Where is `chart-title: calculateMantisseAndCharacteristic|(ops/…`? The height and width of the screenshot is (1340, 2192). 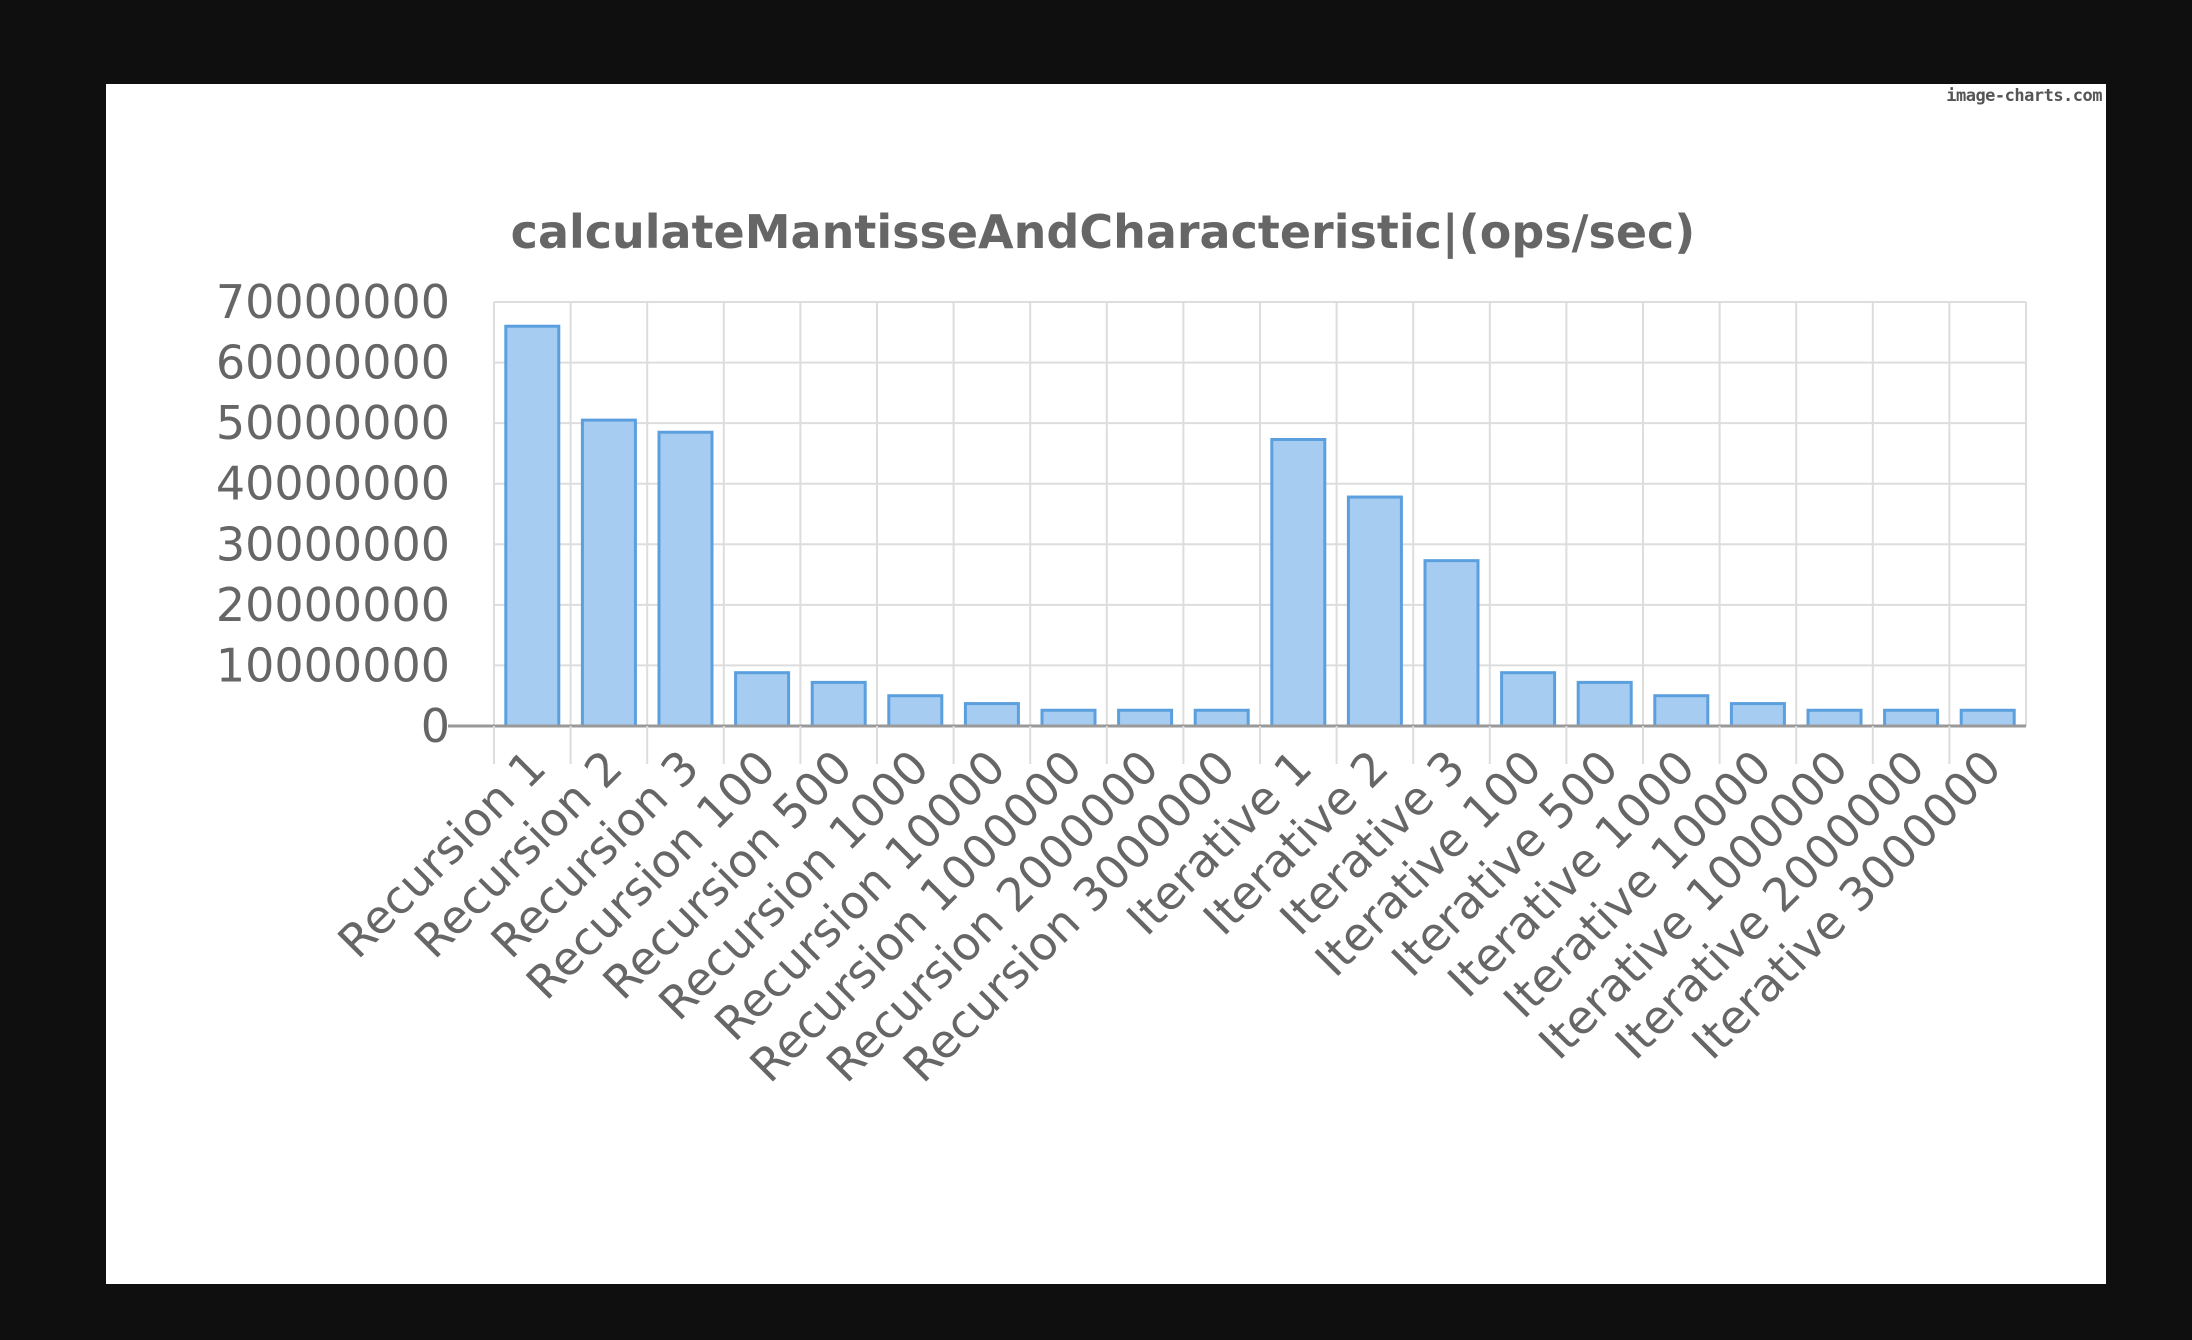 chart-title: calculateMantisseAndCharacteristic|(ops/… is located at coordinates (1103, 232).